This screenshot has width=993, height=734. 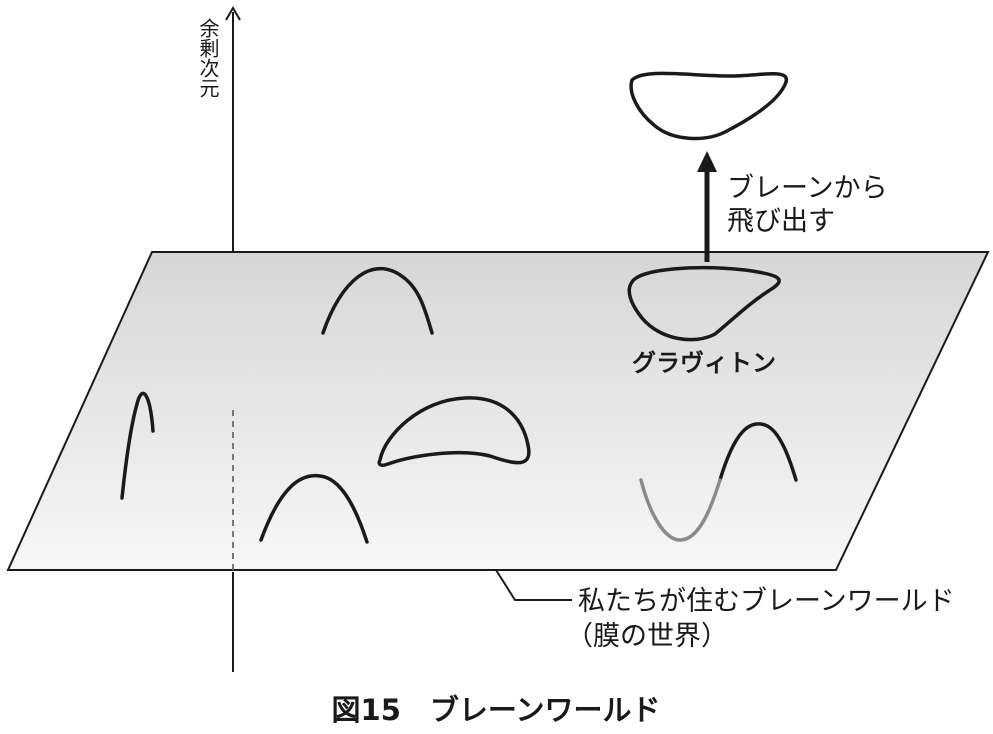 I want to click on axis-label: 余剰次元, so click(x=208, y=58).